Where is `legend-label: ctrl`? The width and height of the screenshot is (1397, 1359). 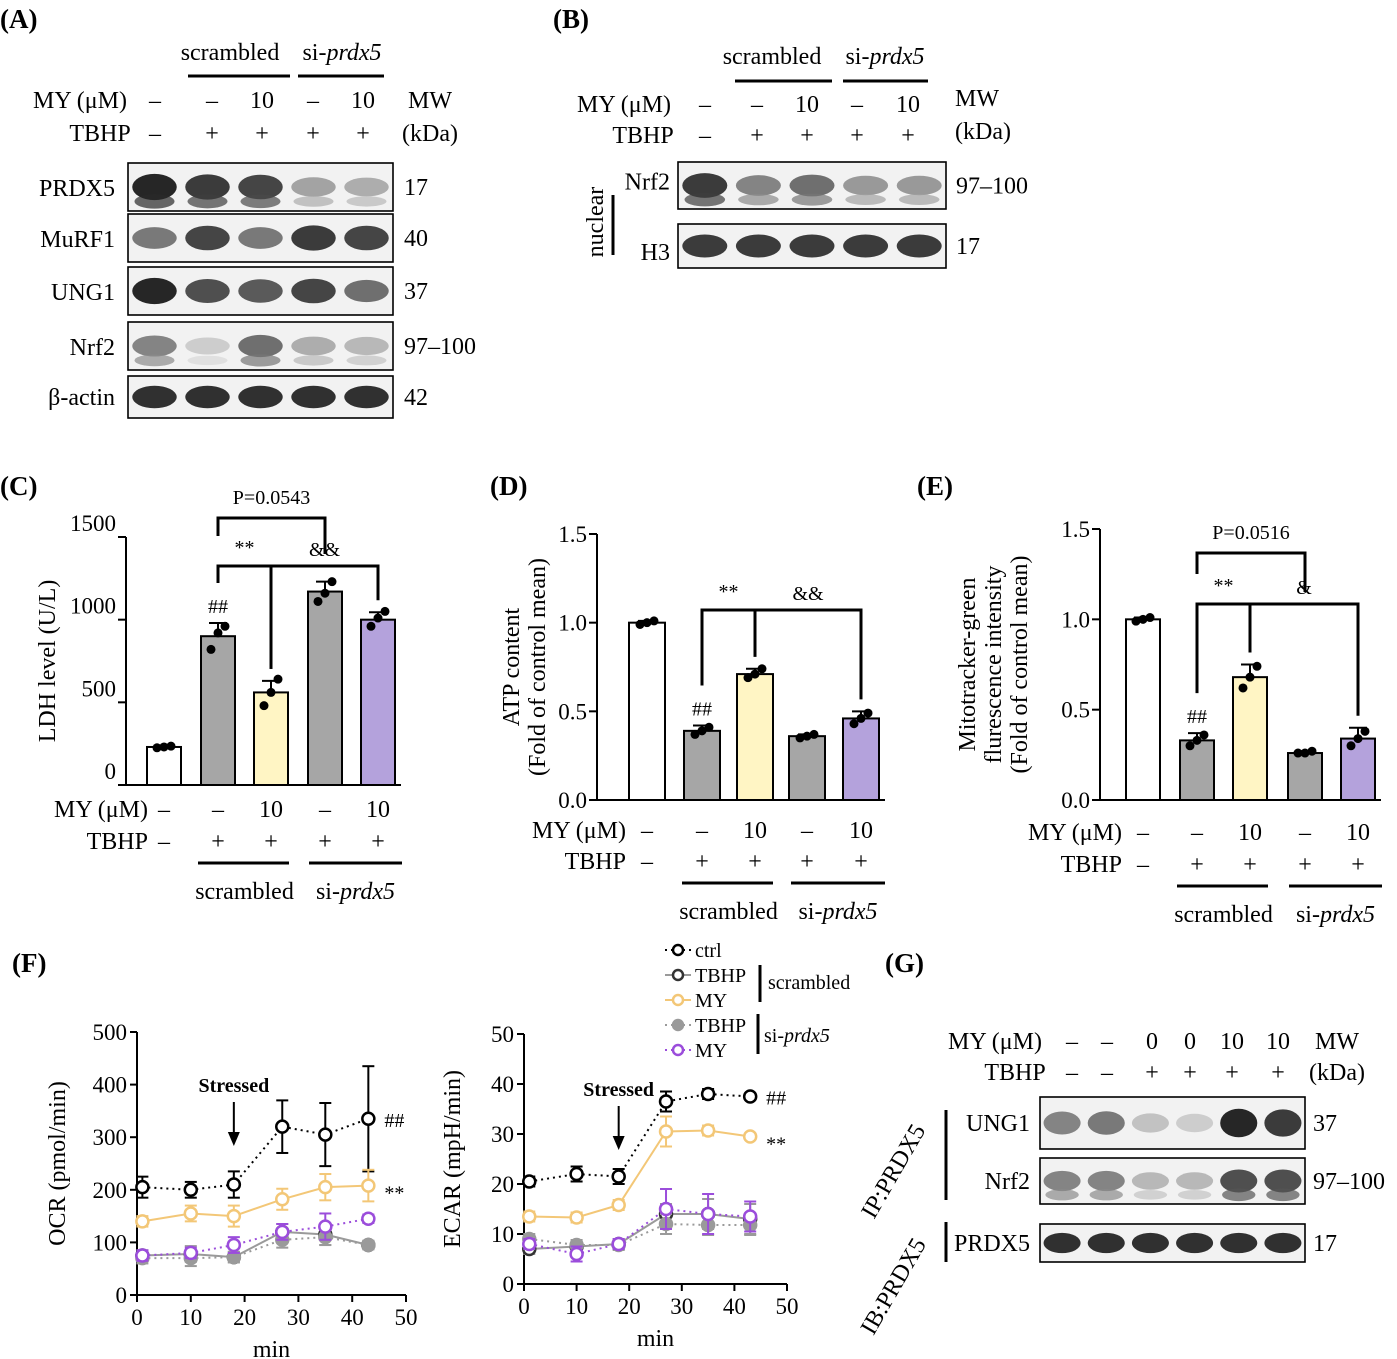
legend-label: ctrl is located at coordinates (708, 951).